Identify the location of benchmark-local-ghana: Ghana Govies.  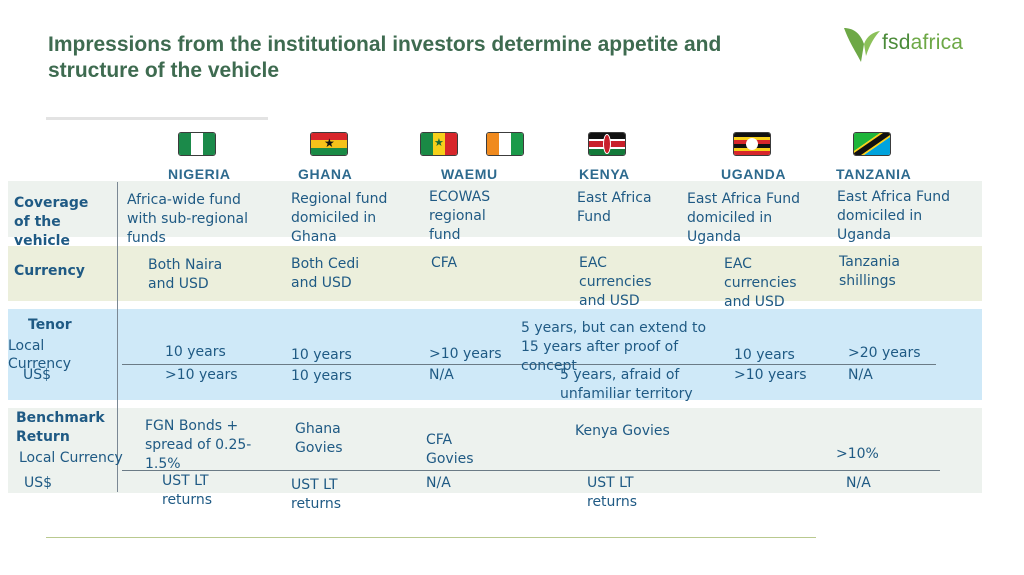
(319, 438).